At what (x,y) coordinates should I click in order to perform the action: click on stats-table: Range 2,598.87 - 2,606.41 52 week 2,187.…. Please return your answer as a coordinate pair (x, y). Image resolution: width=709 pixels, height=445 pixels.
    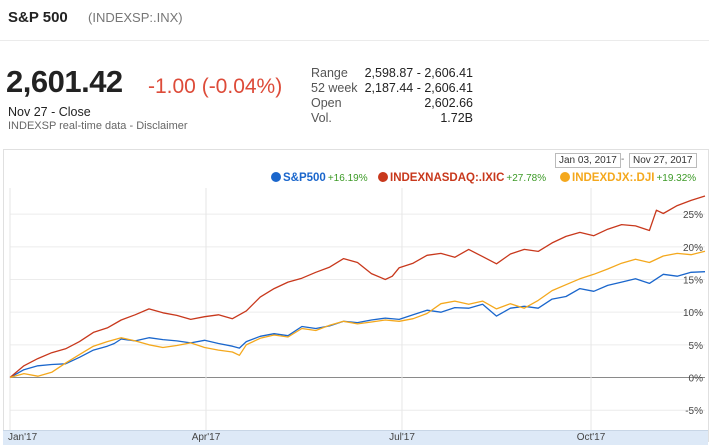
    Looking at the image, I should click on (392, 96).